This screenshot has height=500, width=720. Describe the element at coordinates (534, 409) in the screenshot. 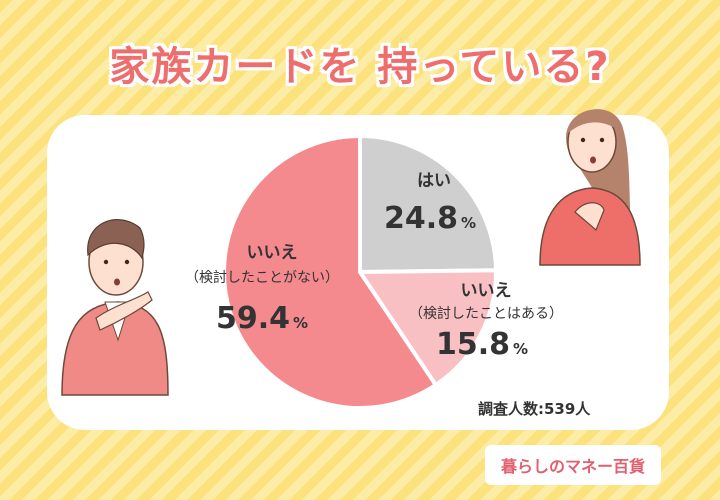

I see `sample-size: 調査人数:539人` at that location.